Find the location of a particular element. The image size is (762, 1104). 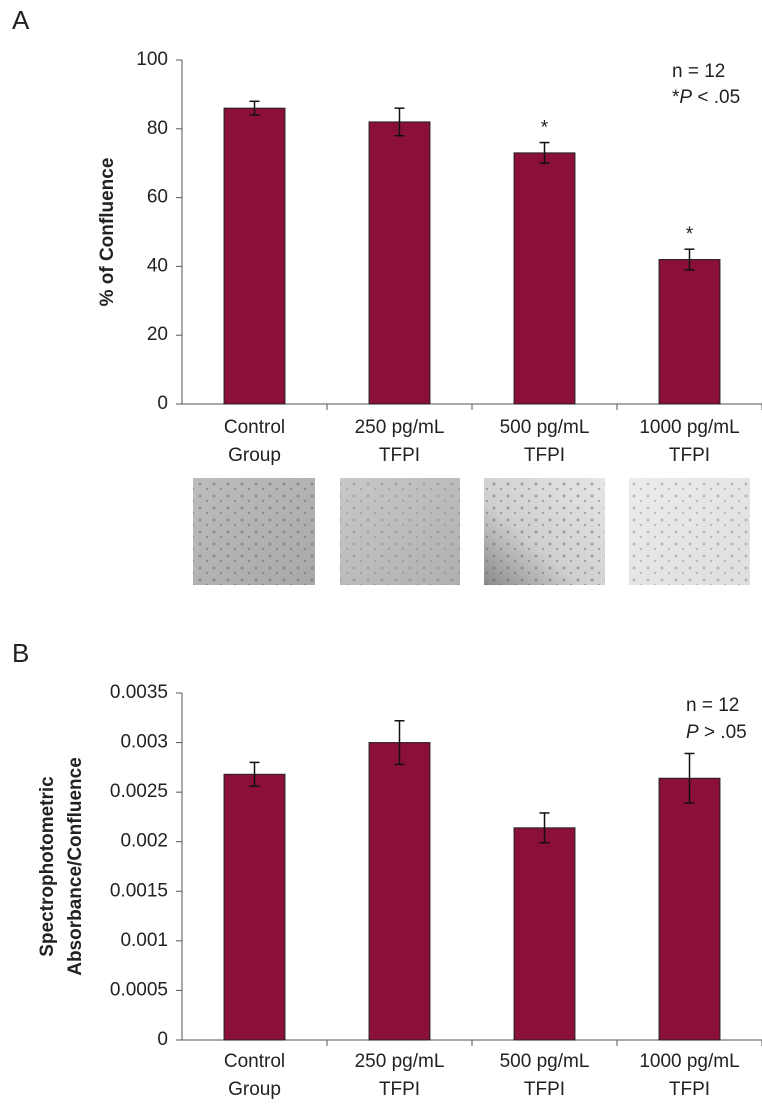

y-tick-label: 40 is located at coordinates (157, 265).